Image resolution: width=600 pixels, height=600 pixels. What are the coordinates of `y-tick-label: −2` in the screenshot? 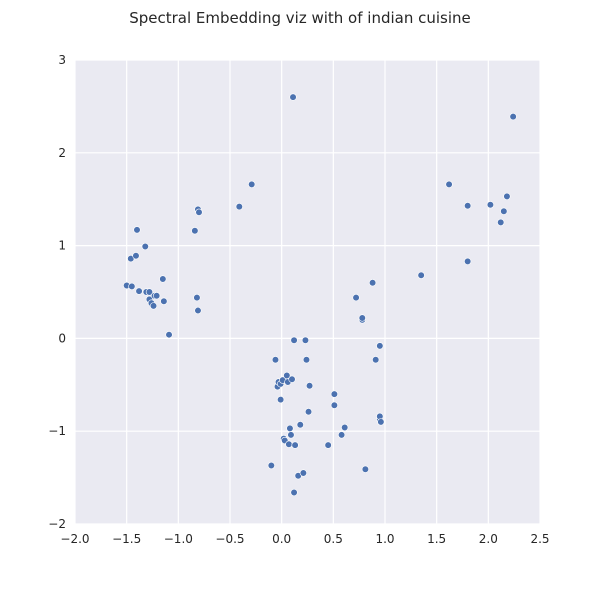 It's located at (57, 524).